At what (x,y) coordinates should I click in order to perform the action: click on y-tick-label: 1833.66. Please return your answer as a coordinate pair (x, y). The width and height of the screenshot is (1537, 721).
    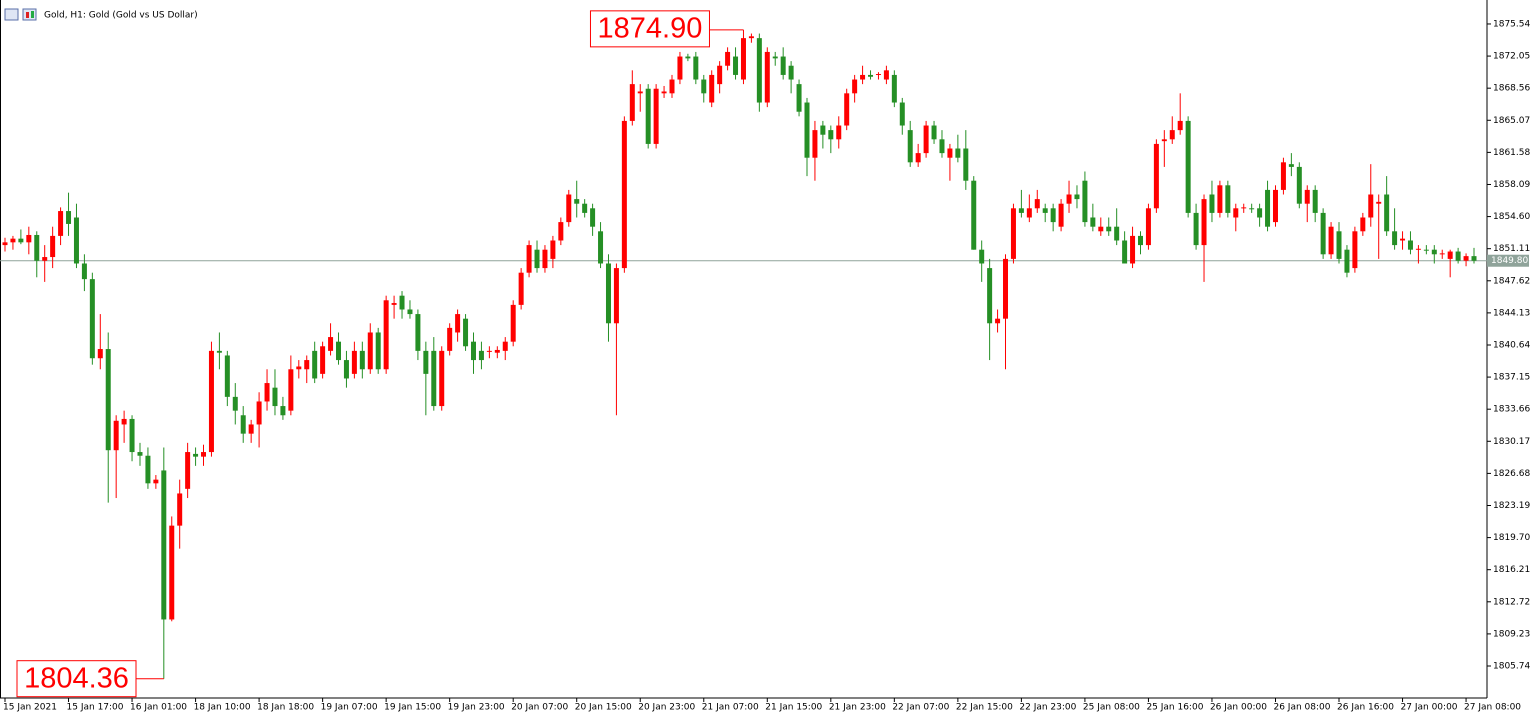
    Looking at the image, I should click on (1511, 410).